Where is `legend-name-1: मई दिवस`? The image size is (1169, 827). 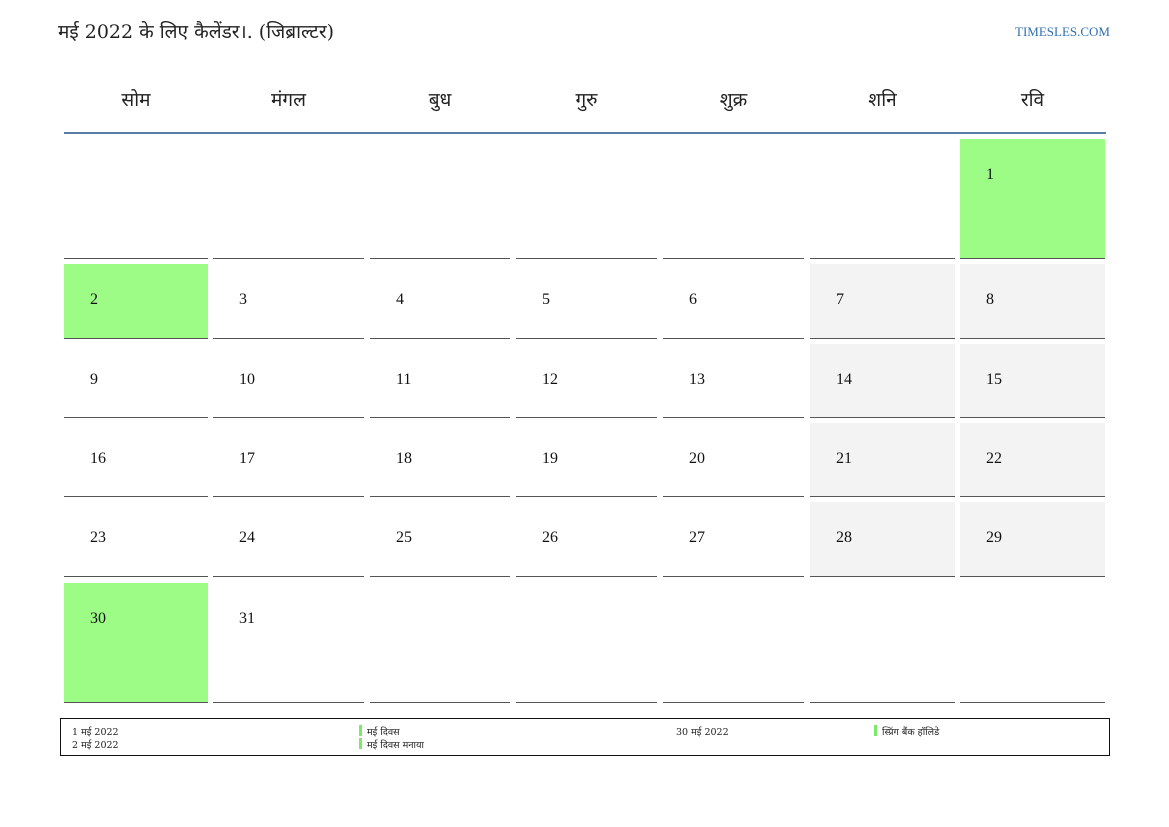 legend-name-1: मई दिवस is located at coordinates (383, 732).